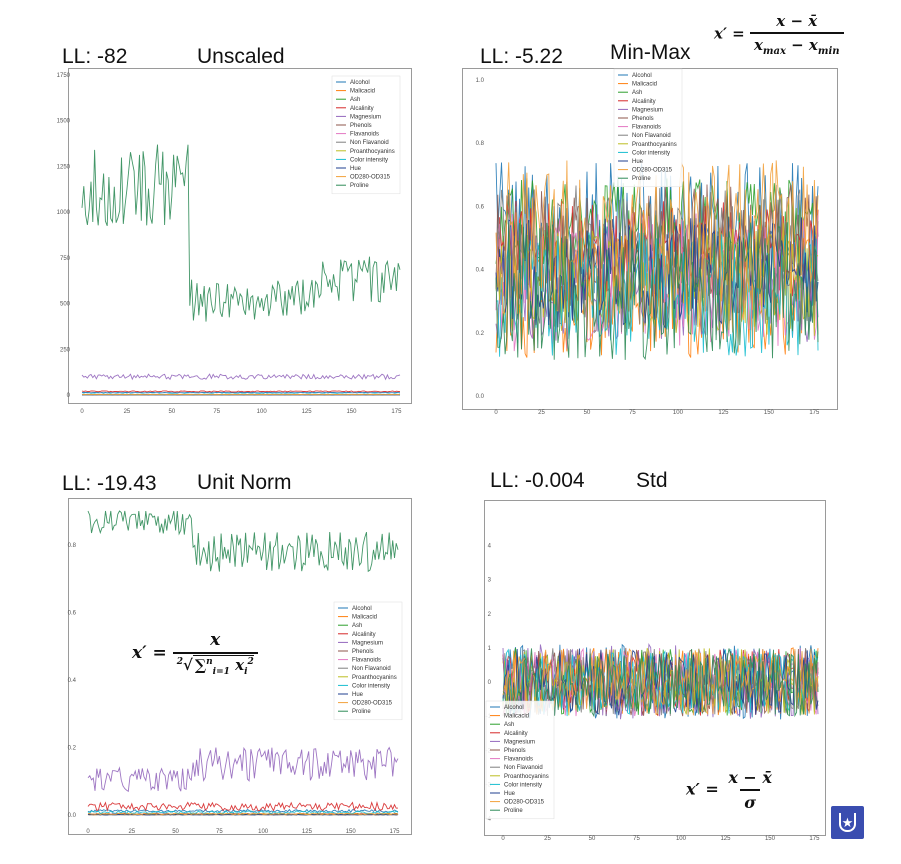  I want to click on y-tick-label: 1750, so click(64, 76).